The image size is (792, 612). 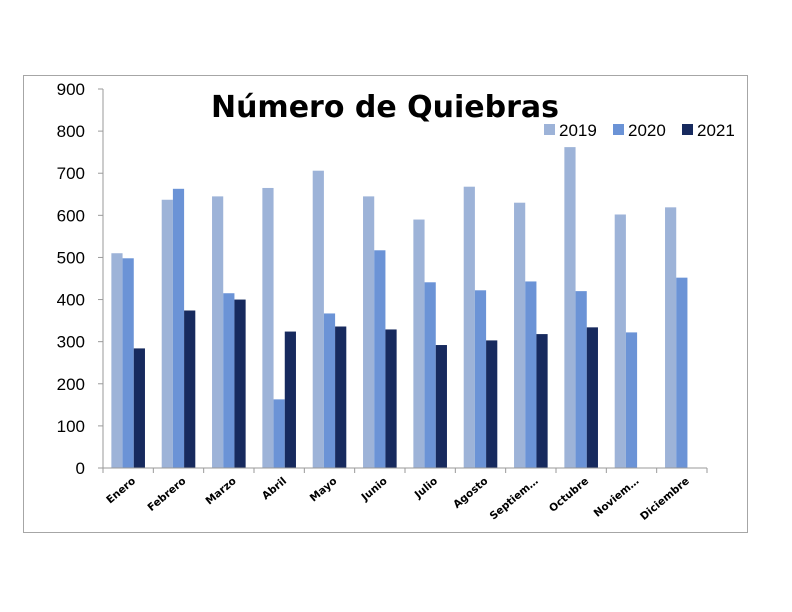 I want to click on bar-2019-Julio, so click(x=419, y=343).